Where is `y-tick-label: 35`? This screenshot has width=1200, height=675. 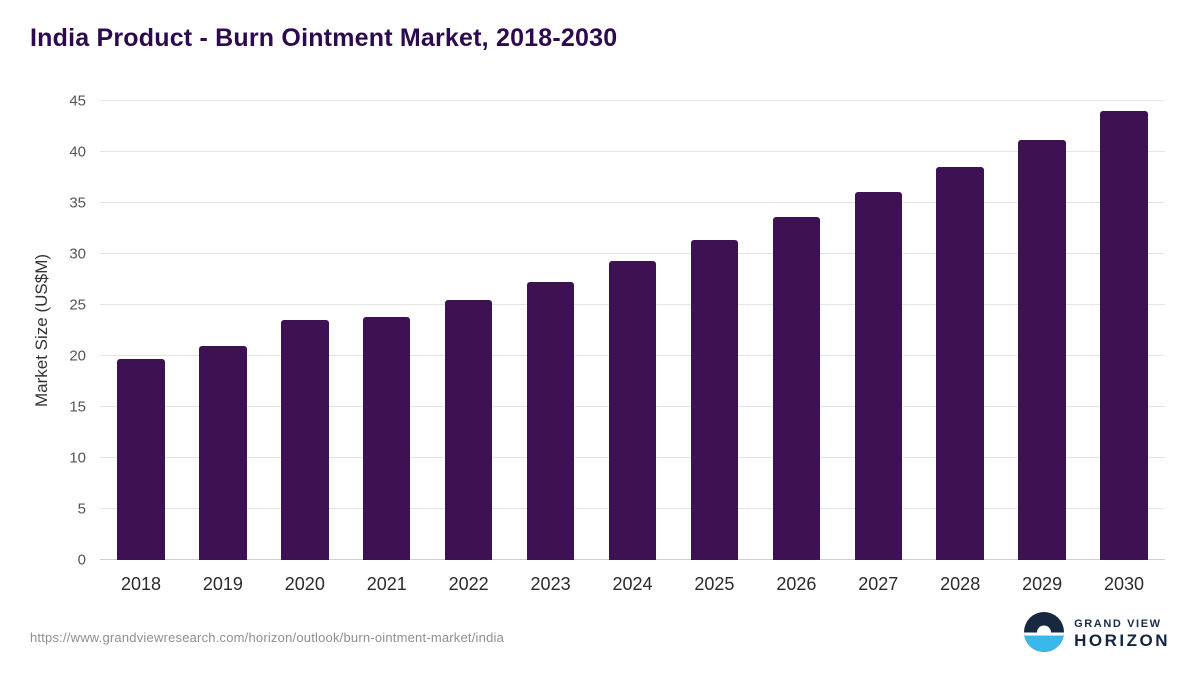 y-tick-label: 35 is located at coordinates (77, 203).